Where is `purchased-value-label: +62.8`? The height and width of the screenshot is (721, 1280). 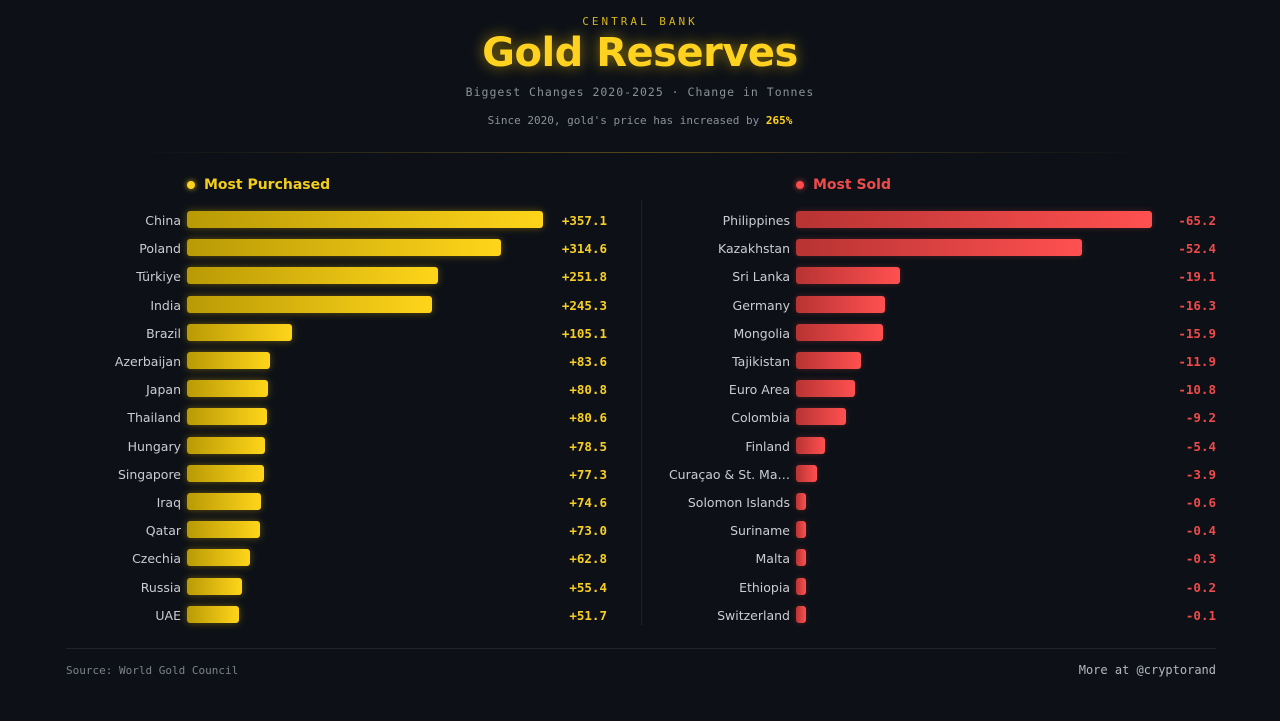
purchased-value-label: +62.8 is located at coordinates (588, 559).